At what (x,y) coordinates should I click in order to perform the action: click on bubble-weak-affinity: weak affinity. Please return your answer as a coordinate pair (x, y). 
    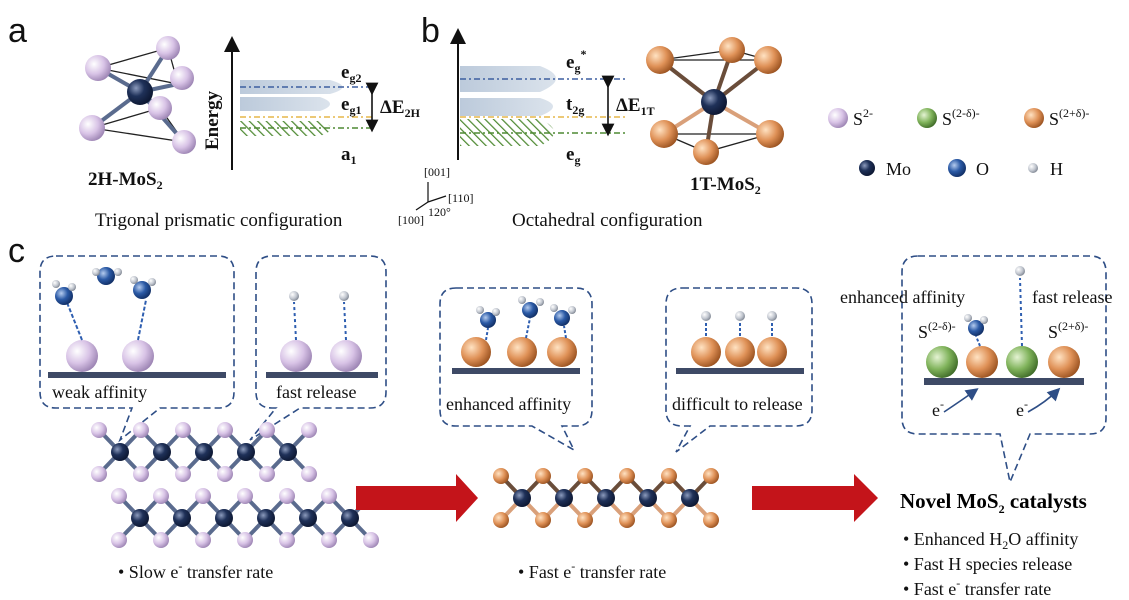
    Looking at the image, I should click on (137, 349).